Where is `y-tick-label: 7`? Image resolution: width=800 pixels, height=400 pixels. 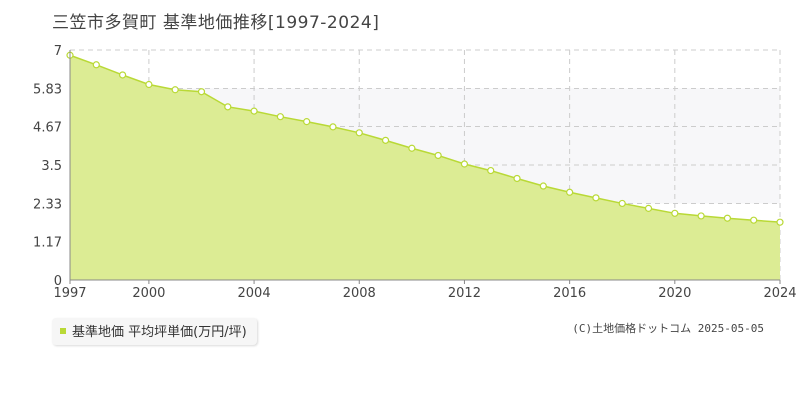
y-tick-label: 7 is located at coordinates (58, 51).